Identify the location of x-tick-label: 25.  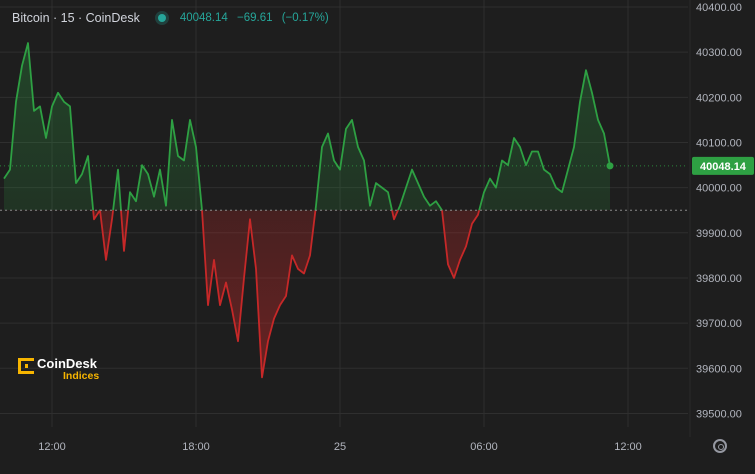
(340, 447).